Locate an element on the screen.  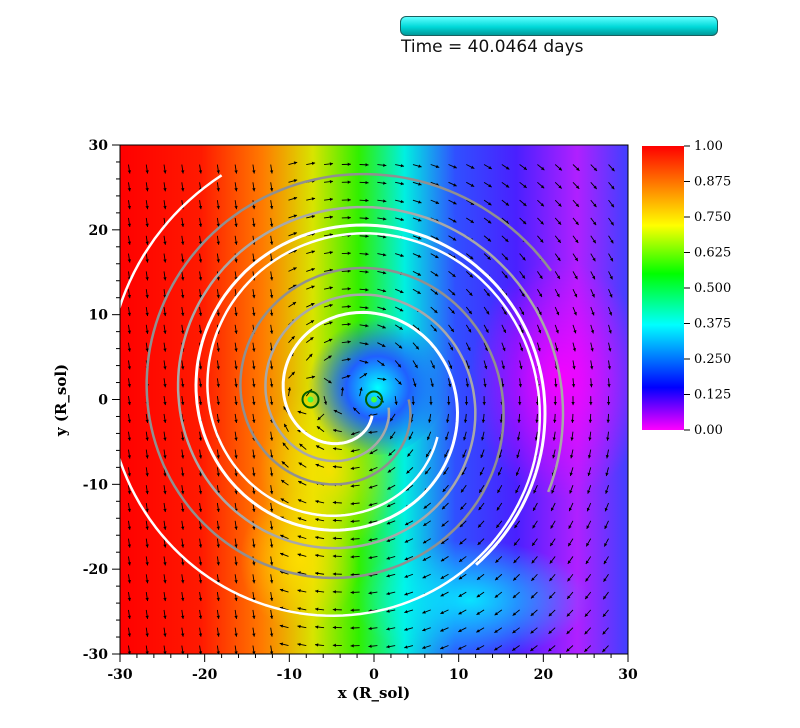
x-tick-label: 20 is located at coordinates (544, 675).